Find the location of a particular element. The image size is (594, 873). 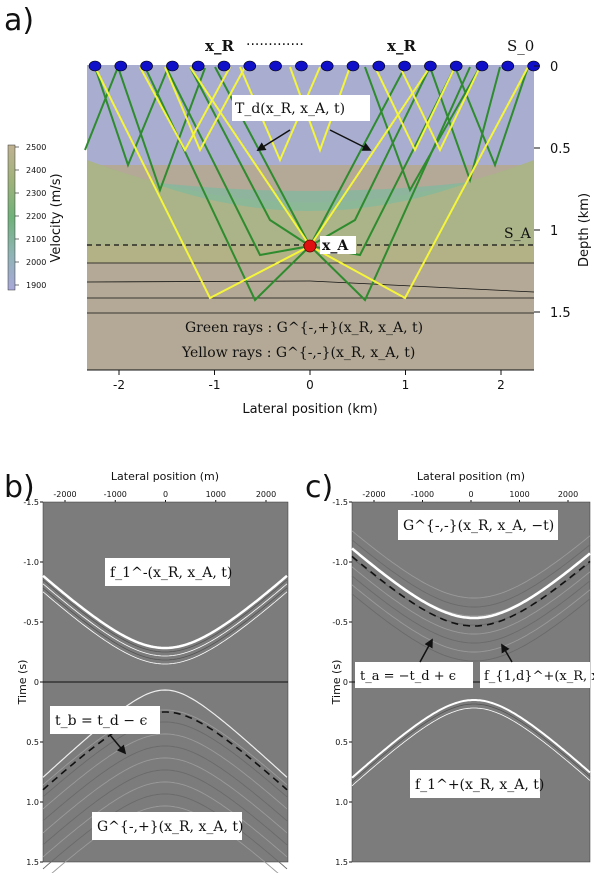

colorbar-tick-label: 2000 is located at coordinates (36, 262).